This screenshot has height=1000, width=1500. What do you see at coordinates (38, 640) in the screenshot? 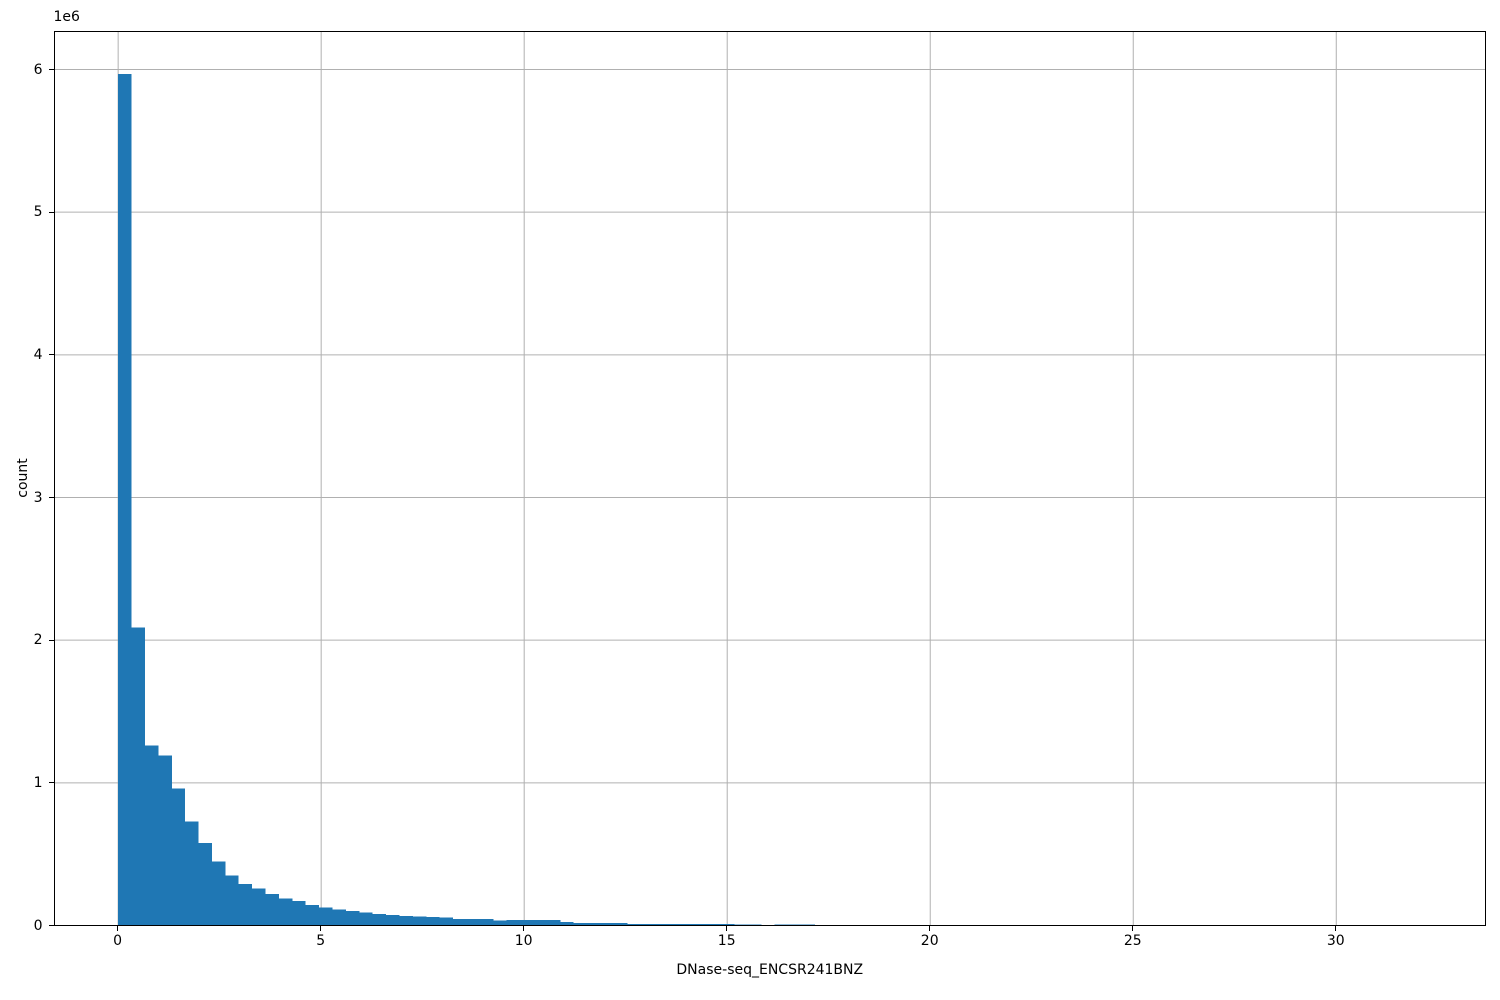
I see `y-tick-label: 2` at bounding box center [38, 640].